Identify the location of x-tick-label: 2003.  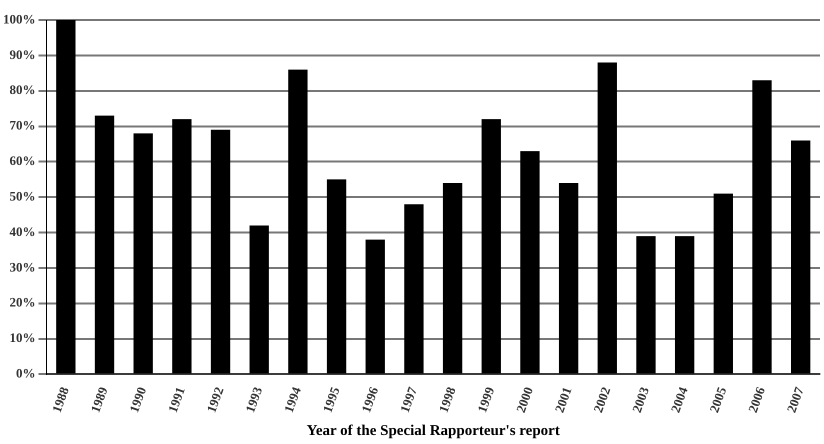
(640, 399).